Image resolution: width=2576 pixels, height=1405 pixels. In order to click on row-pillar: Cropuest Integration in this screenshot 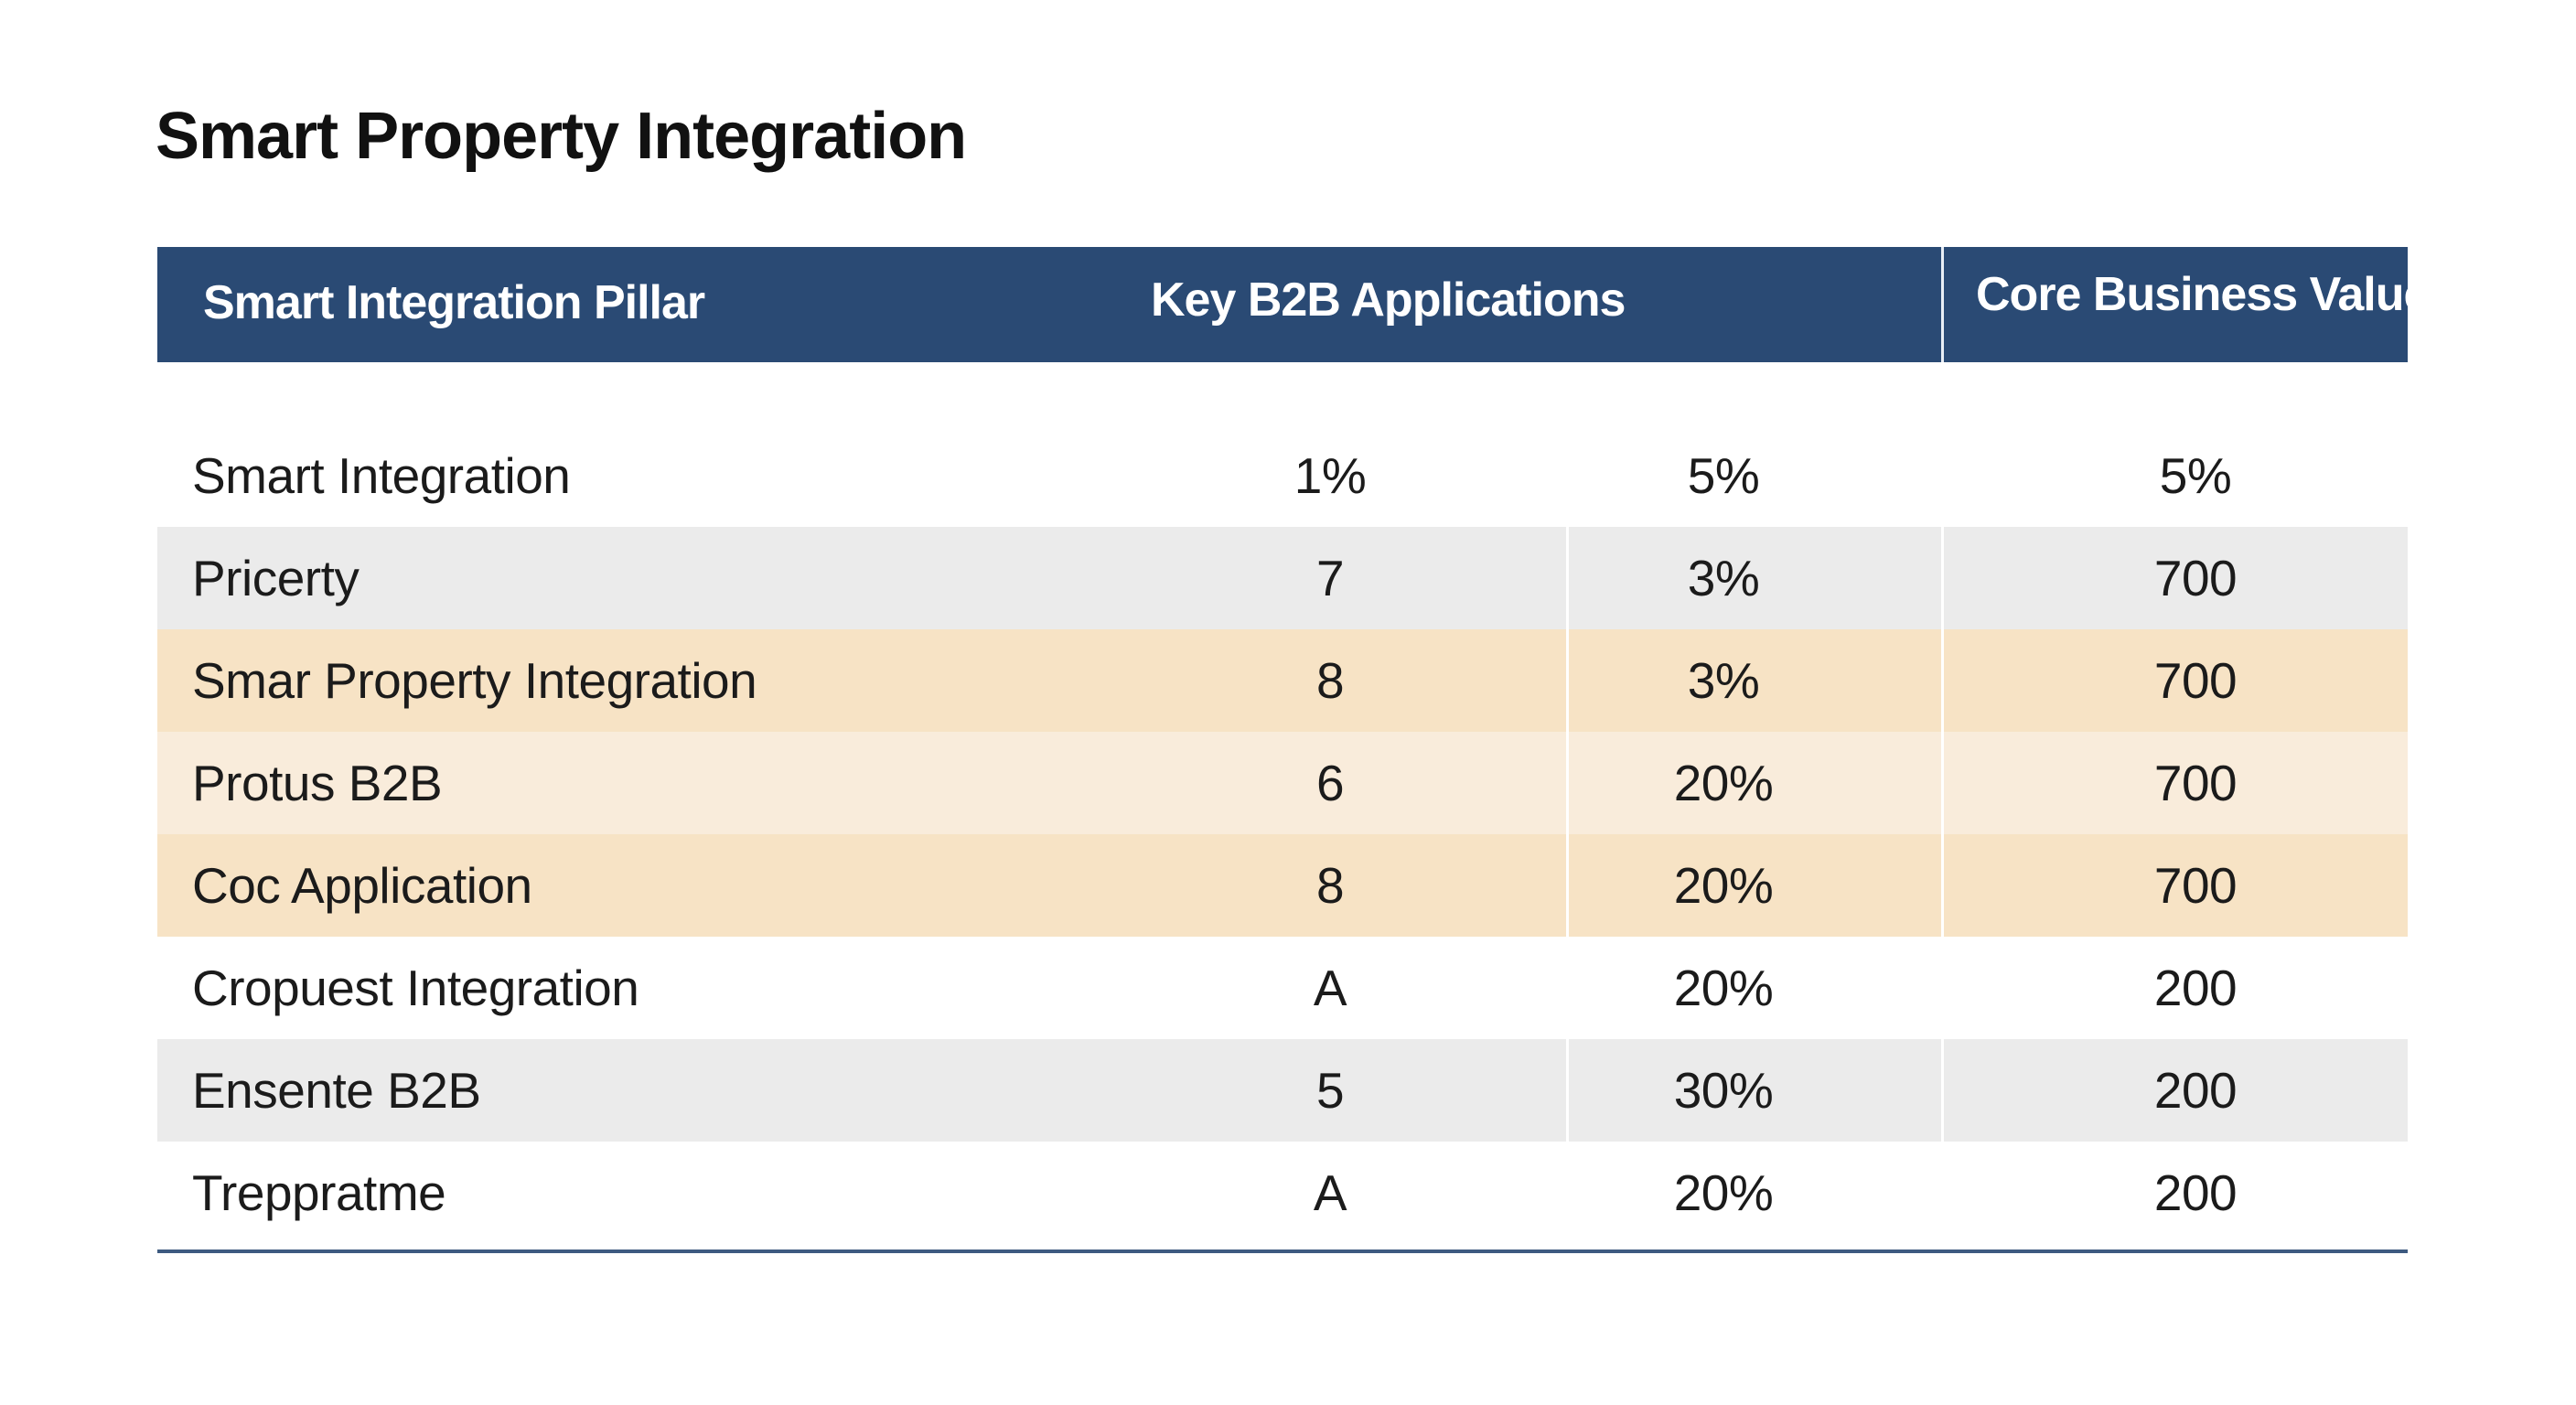, I will do `click(416, 988)`.